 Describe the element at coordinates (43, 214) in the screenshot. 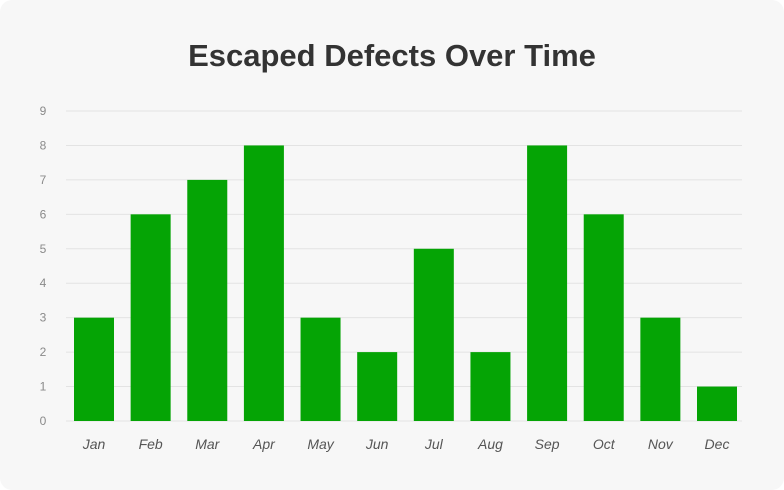

I see `y-tick-label: 6` at that location.